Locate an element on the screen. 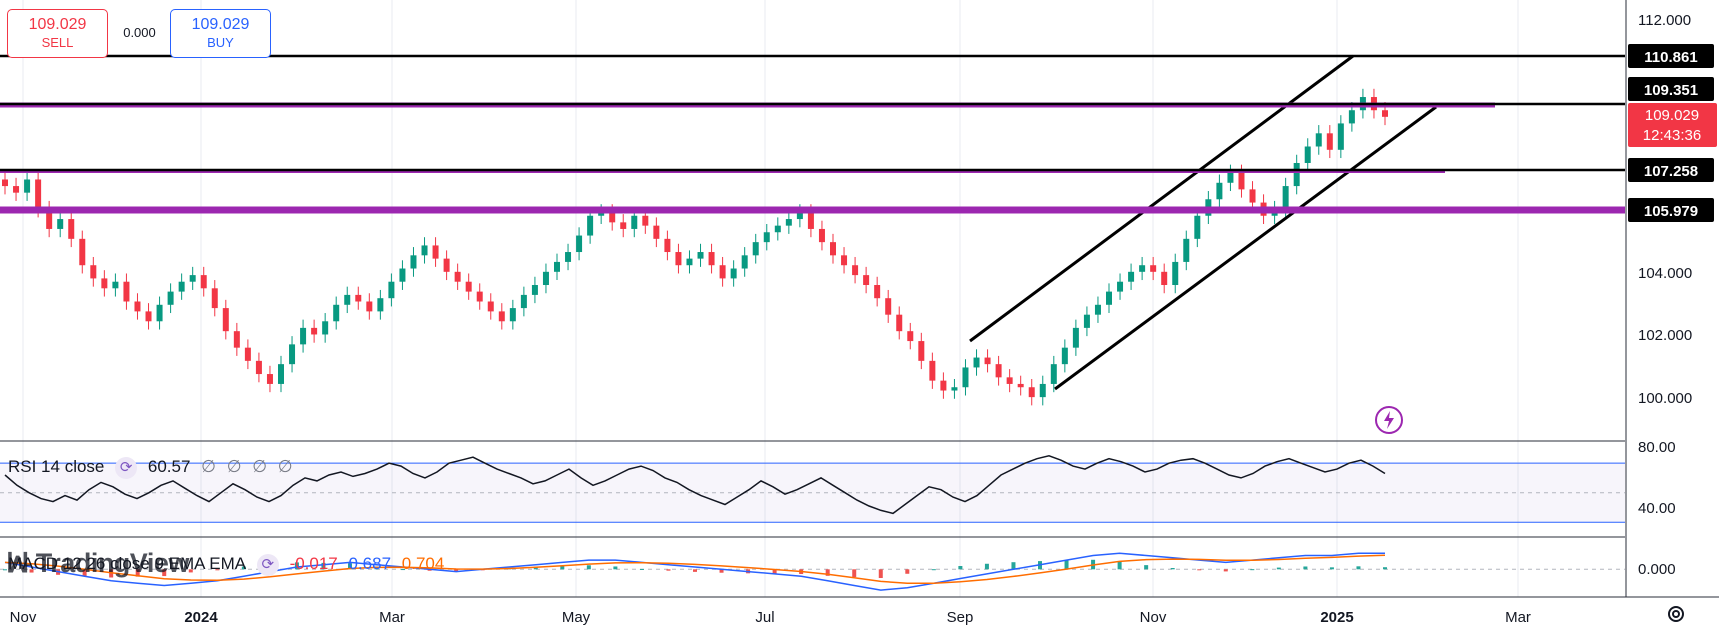 Image resolution: width=1719 pixels, height=635 pixels. buy-label: BUY is located at coordinates (220, 42).